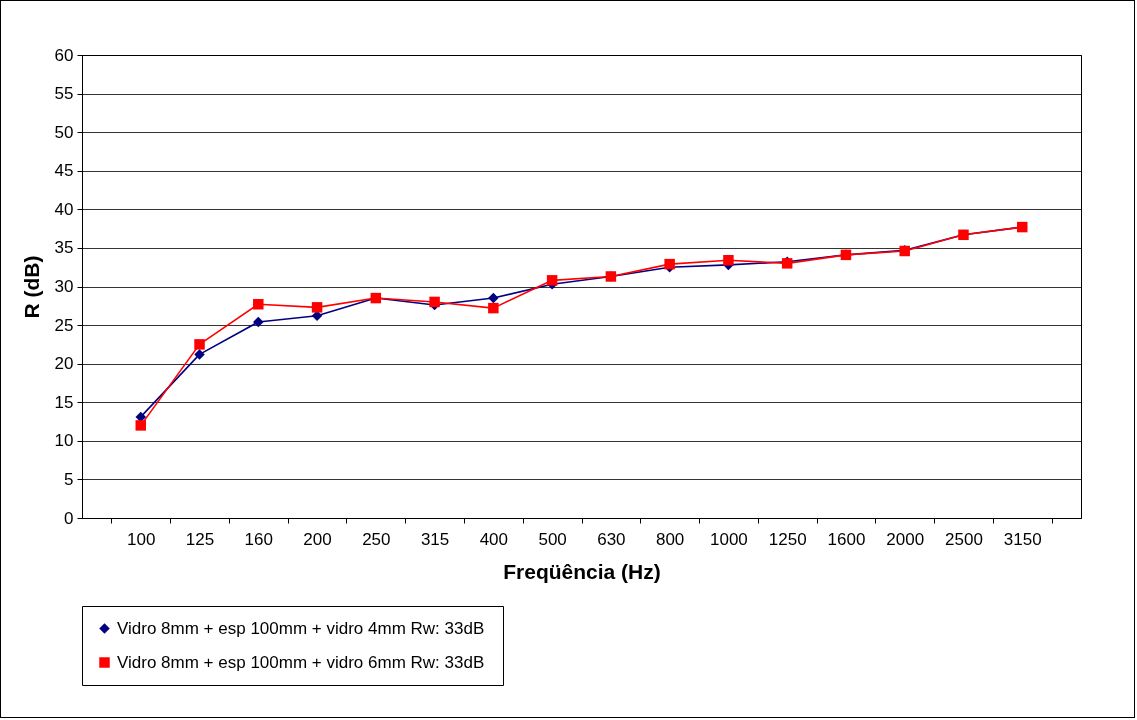 The image size is (1137, 720). Describe the element at coordinates (64, 171) in the screenshot. I see `y-tick-label: 45` at that location.